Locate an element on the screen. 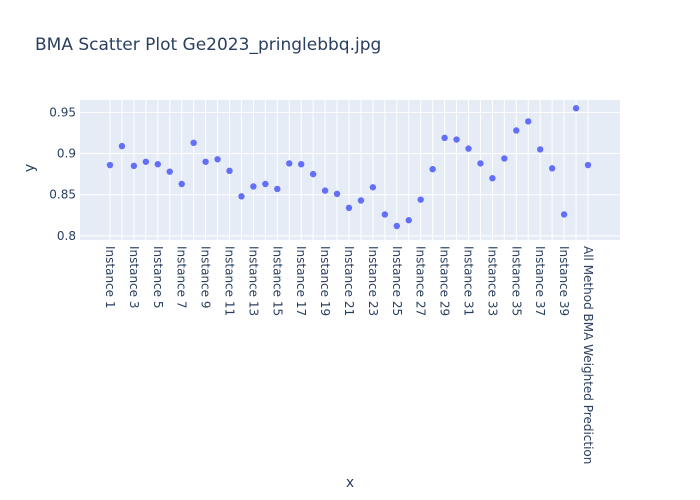  y-tick-label: 0.9 is located at coordinates (66, 154).